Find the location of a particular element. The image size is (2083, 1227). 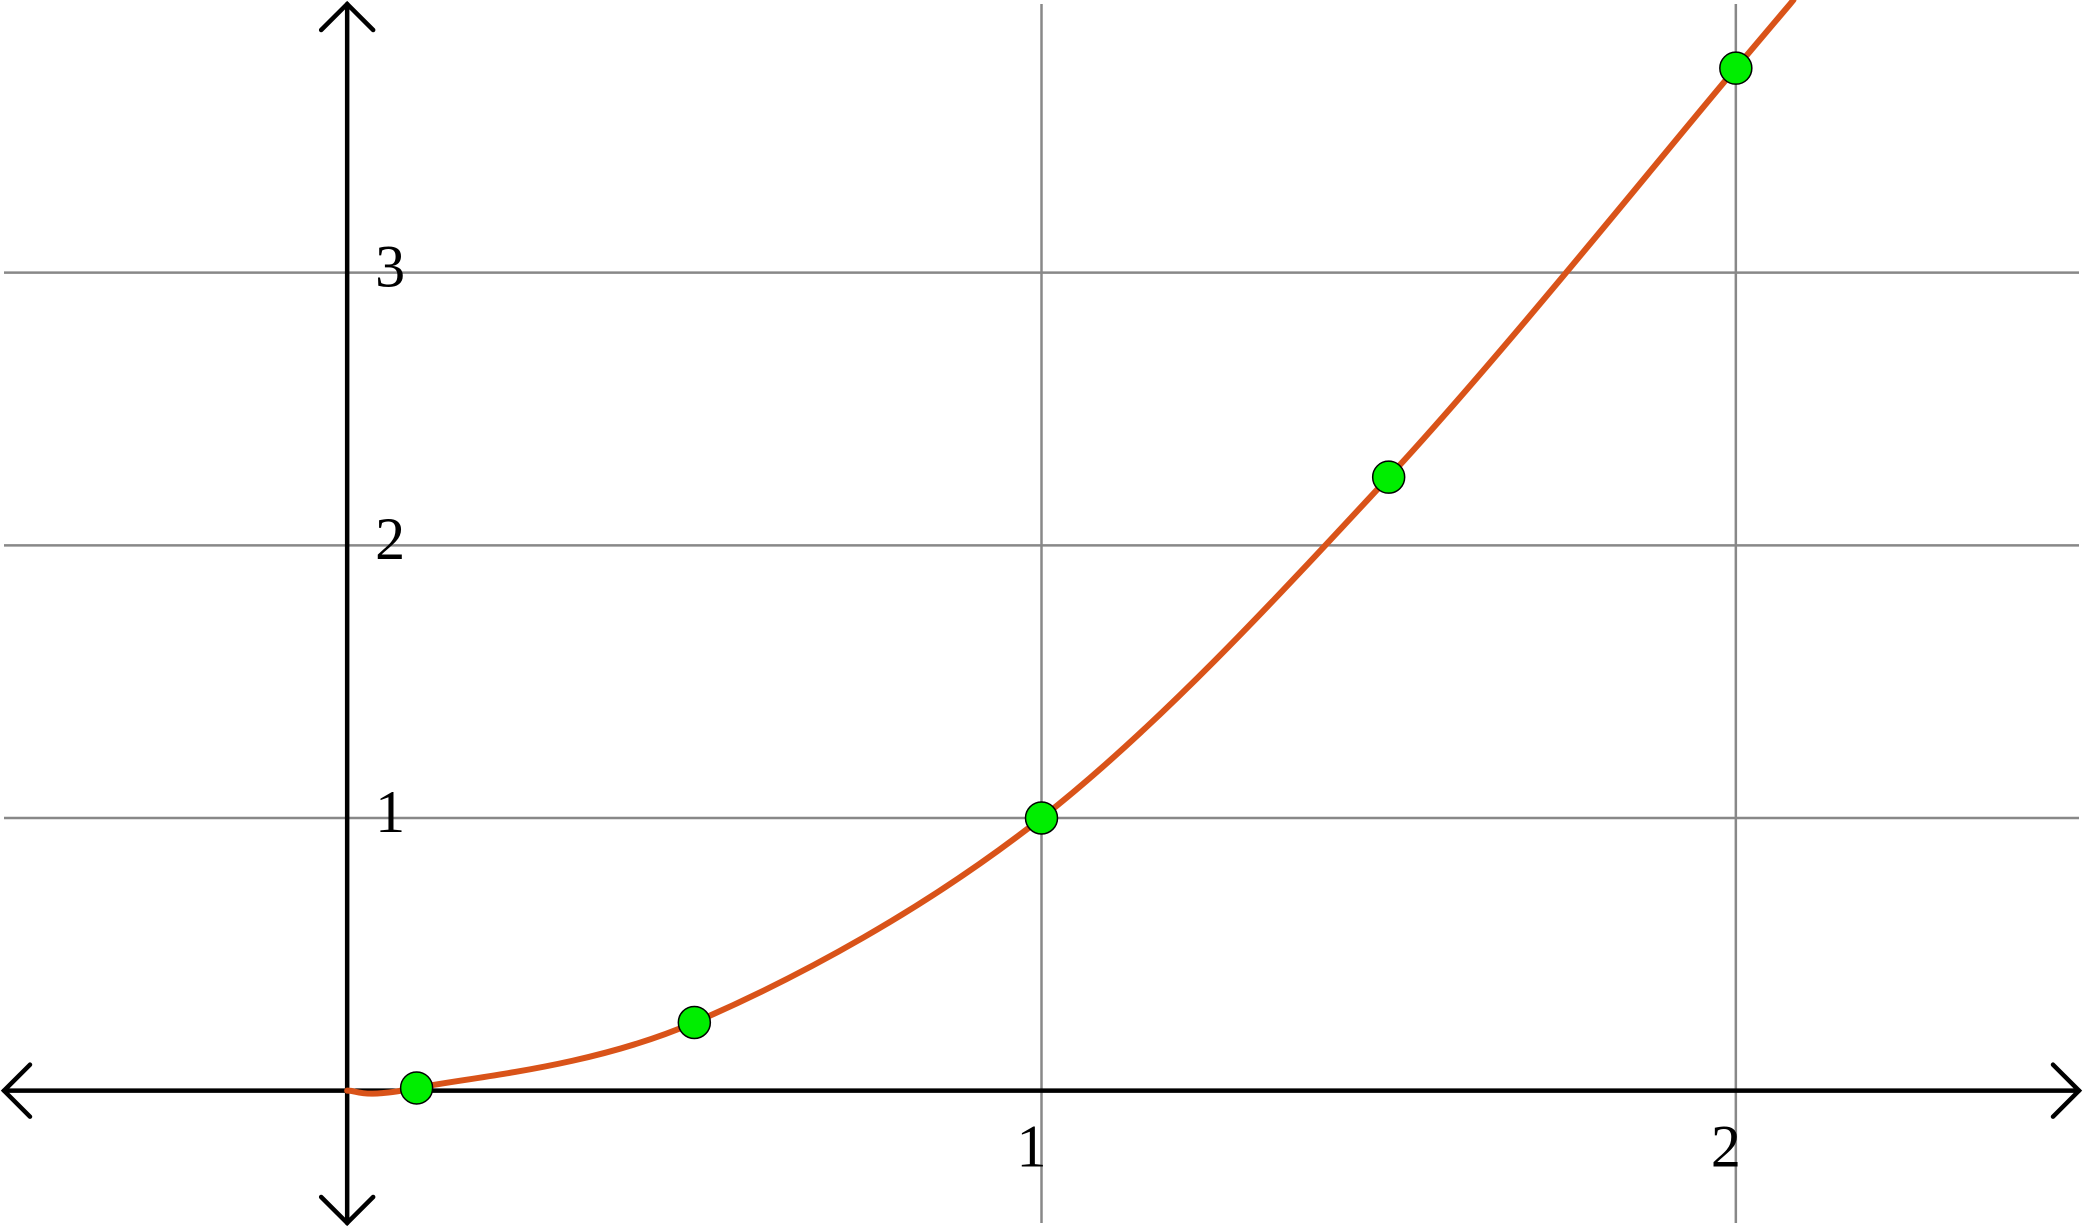

x-tick-label: 2 is located at coordinates (1726, 1146).